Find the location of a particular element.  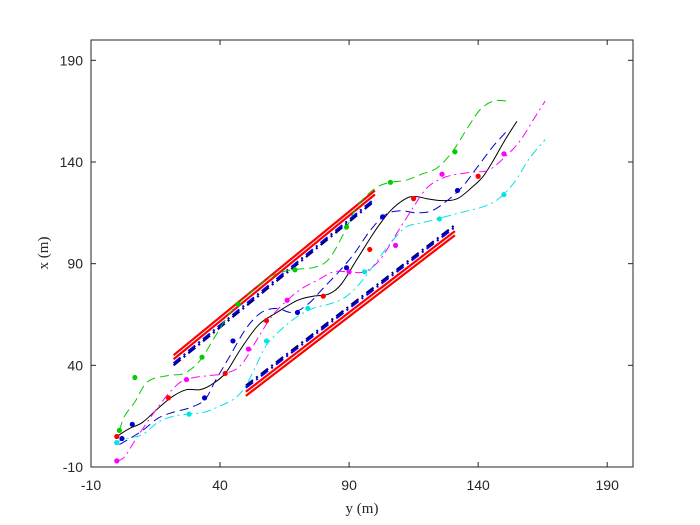

x-axis-label: y (m) is located at coordinates (362, 509).